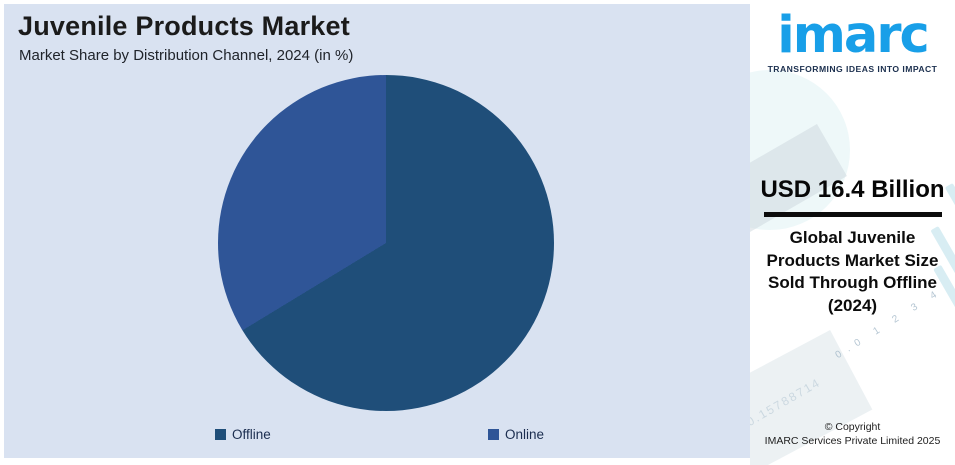 This screenshot has height=465, width=955. Describe the element at coordinates (852, 189) in the screenshot. I see `stat-value: USD 16.4 Billion` at that location.